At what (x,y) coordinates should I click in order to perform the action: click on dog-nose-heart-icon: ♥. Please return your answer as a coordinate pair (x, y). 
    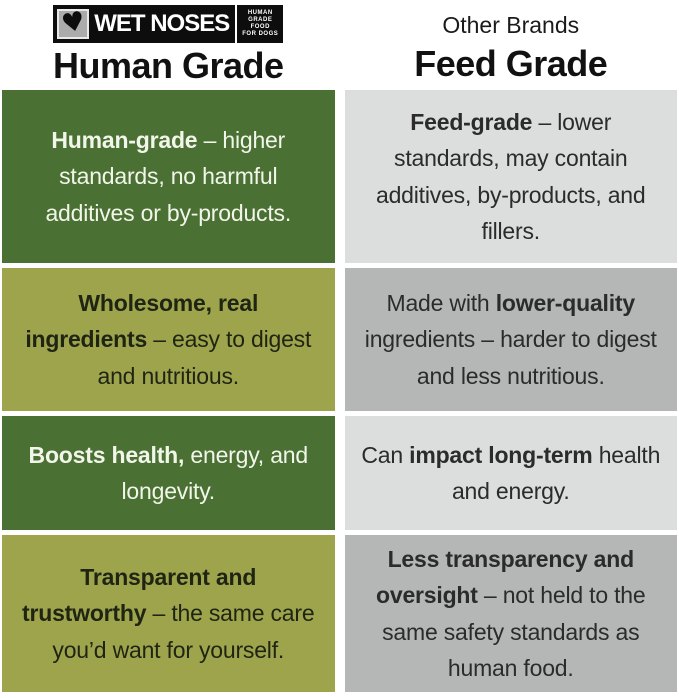
    Looking at the image, I should click on (73, 24).